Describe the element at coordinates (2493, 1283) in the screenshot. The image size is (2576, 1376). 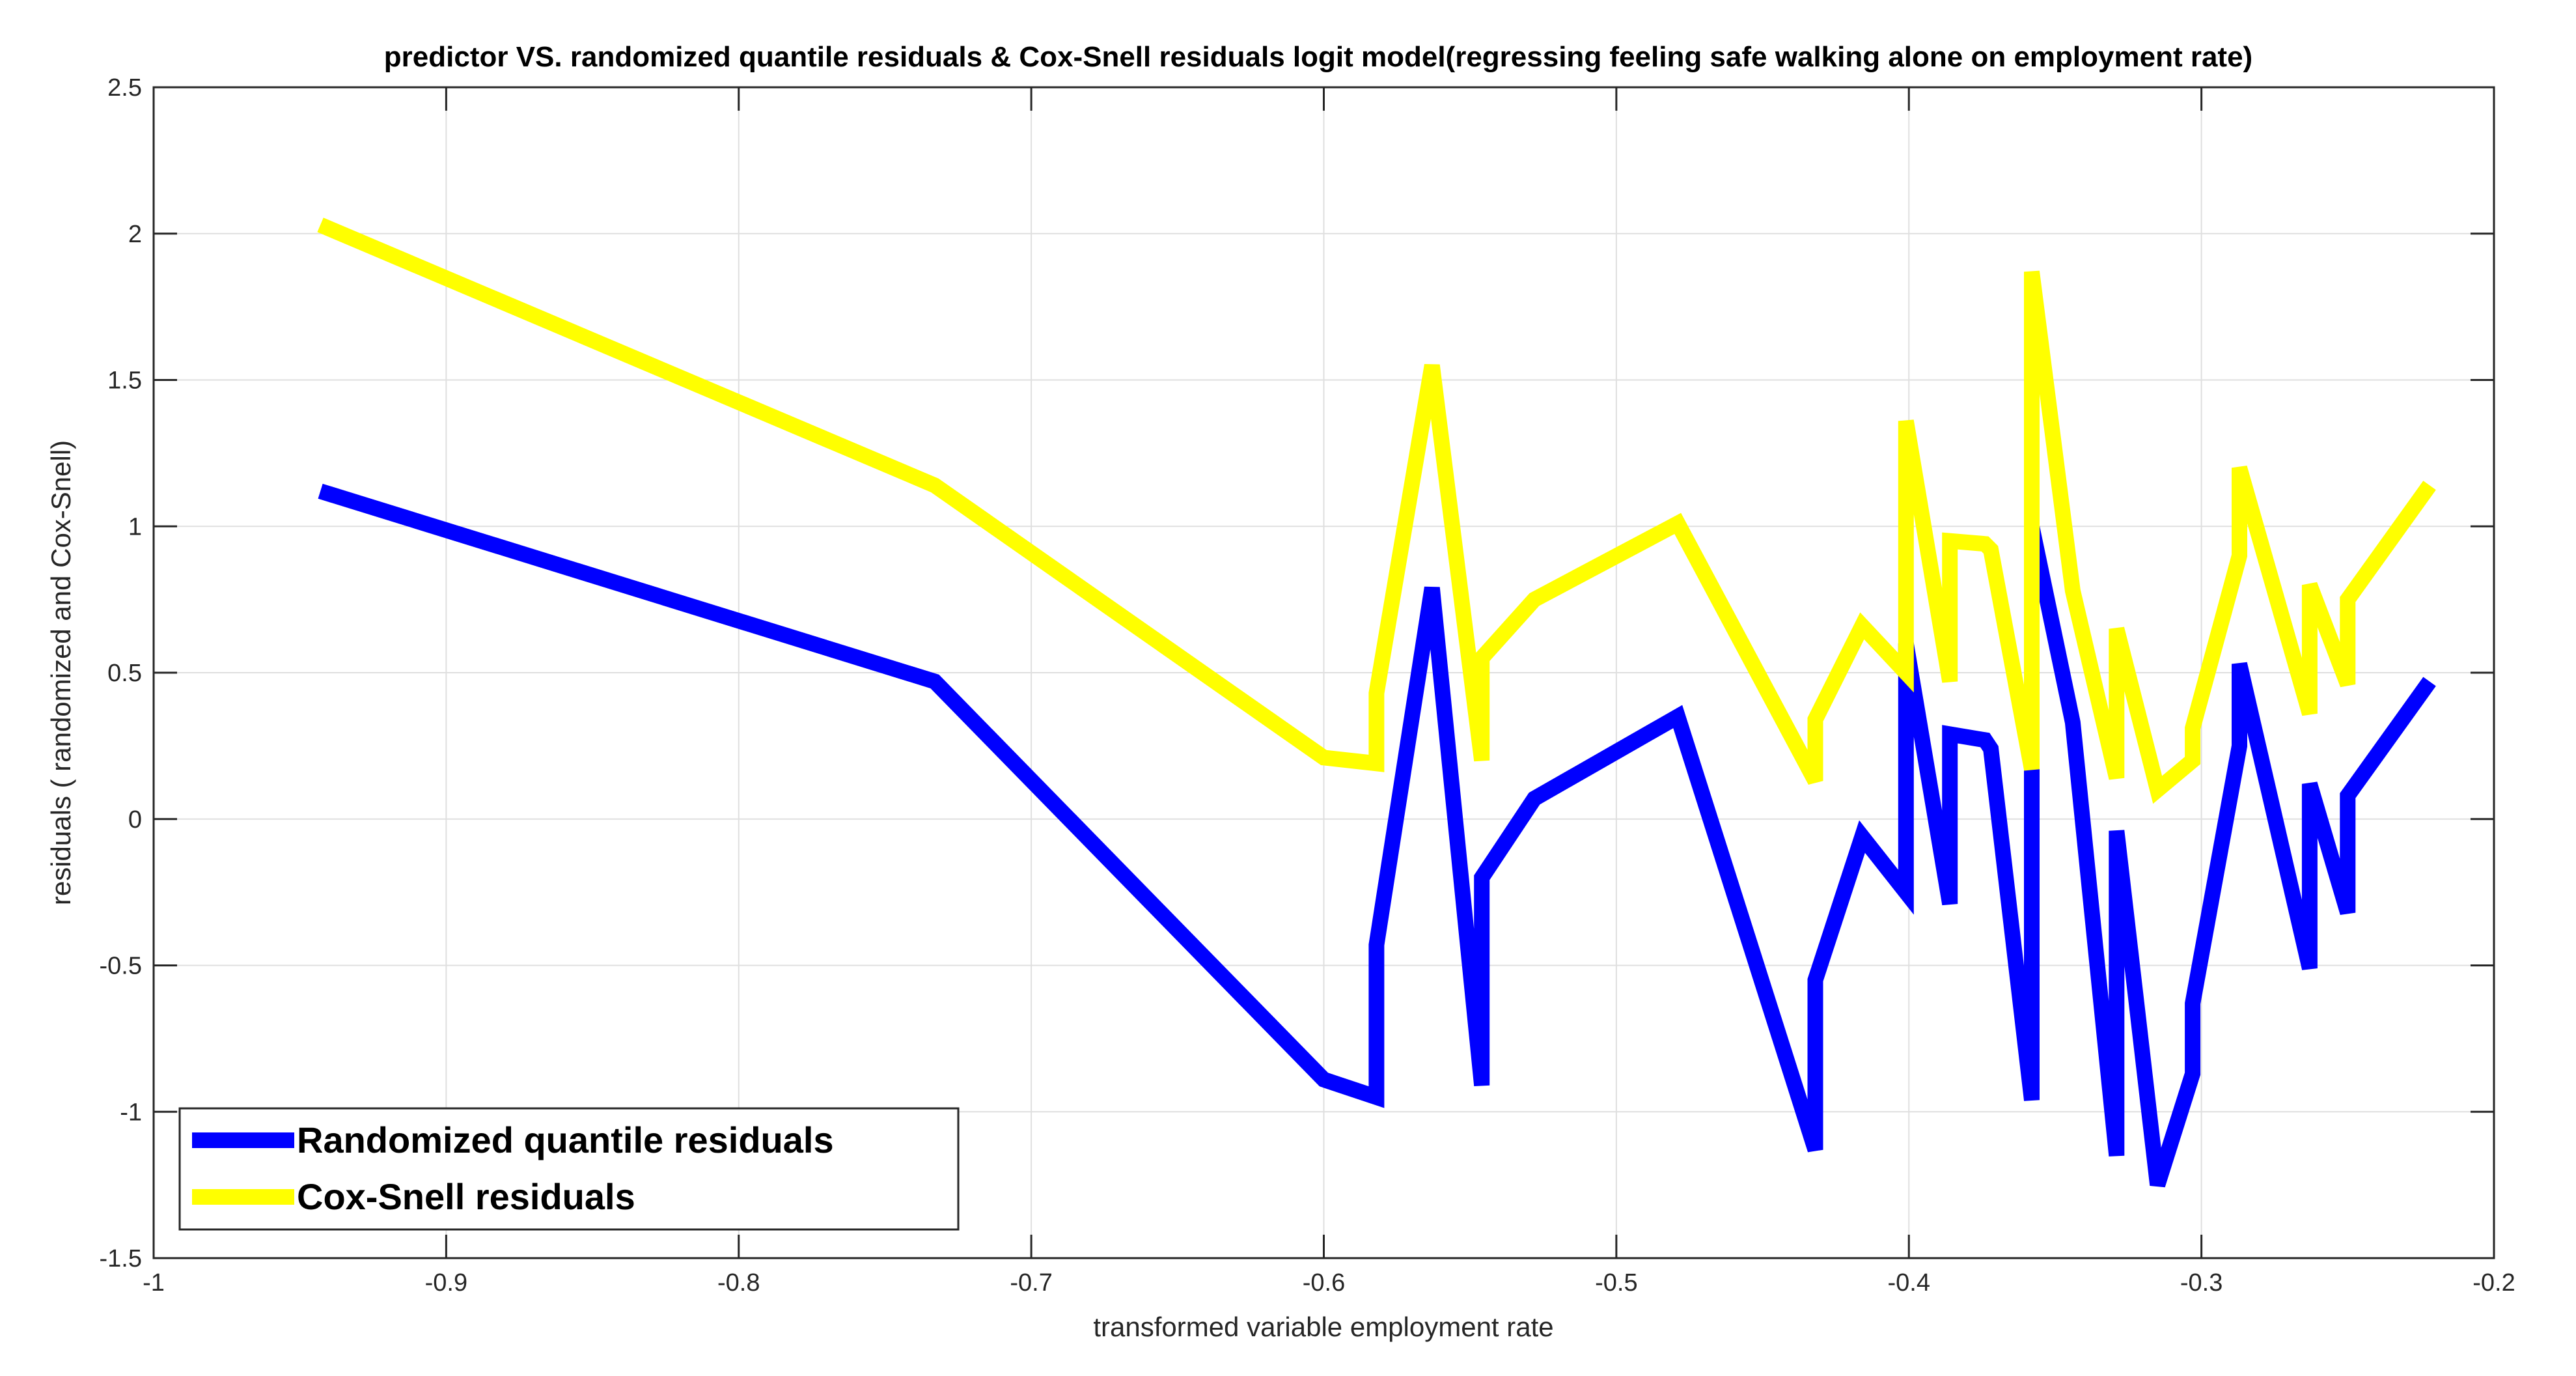
I see `x-tick-label-8: -0.2` at that location.